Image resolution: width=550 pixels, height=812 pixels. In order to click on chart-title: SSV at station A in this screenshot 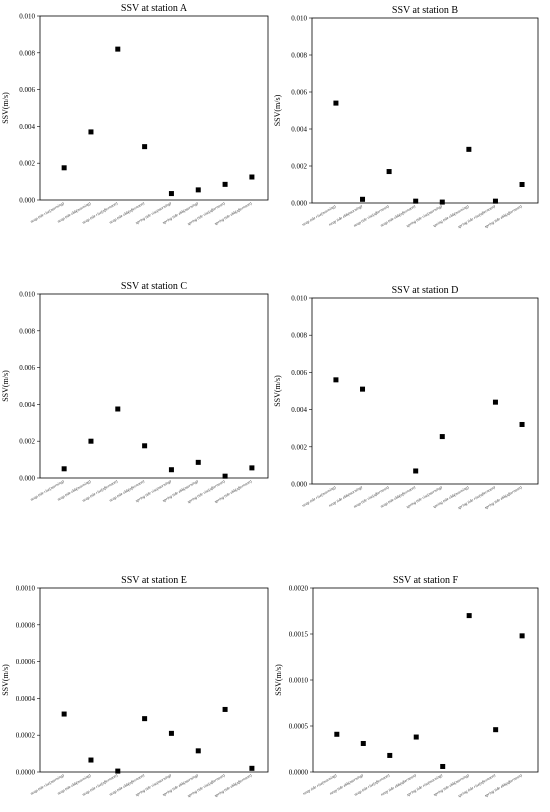, I will do `click(154, 8)`.